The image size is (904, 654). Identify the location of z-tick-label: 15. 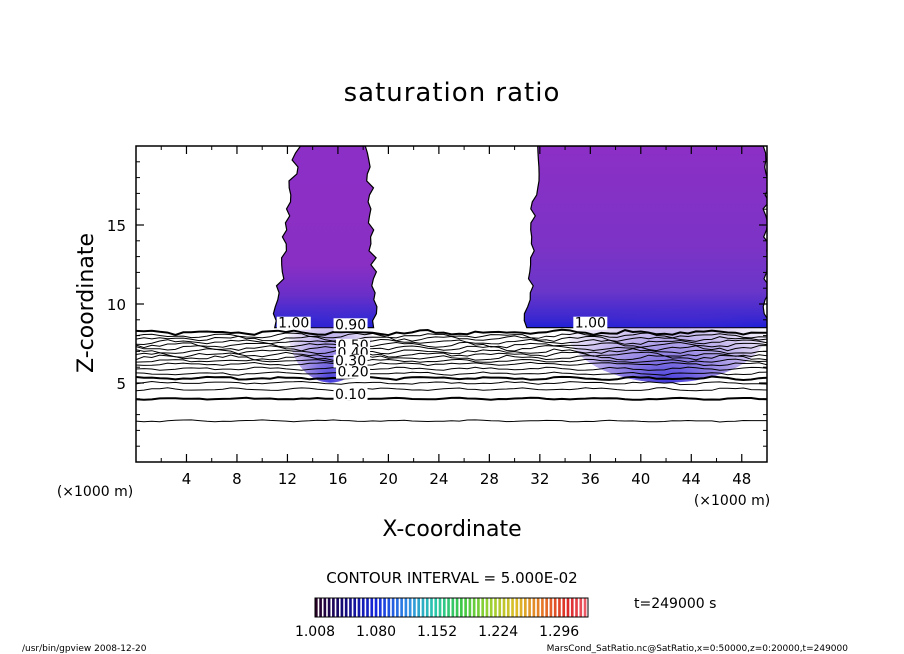
(116, 226).